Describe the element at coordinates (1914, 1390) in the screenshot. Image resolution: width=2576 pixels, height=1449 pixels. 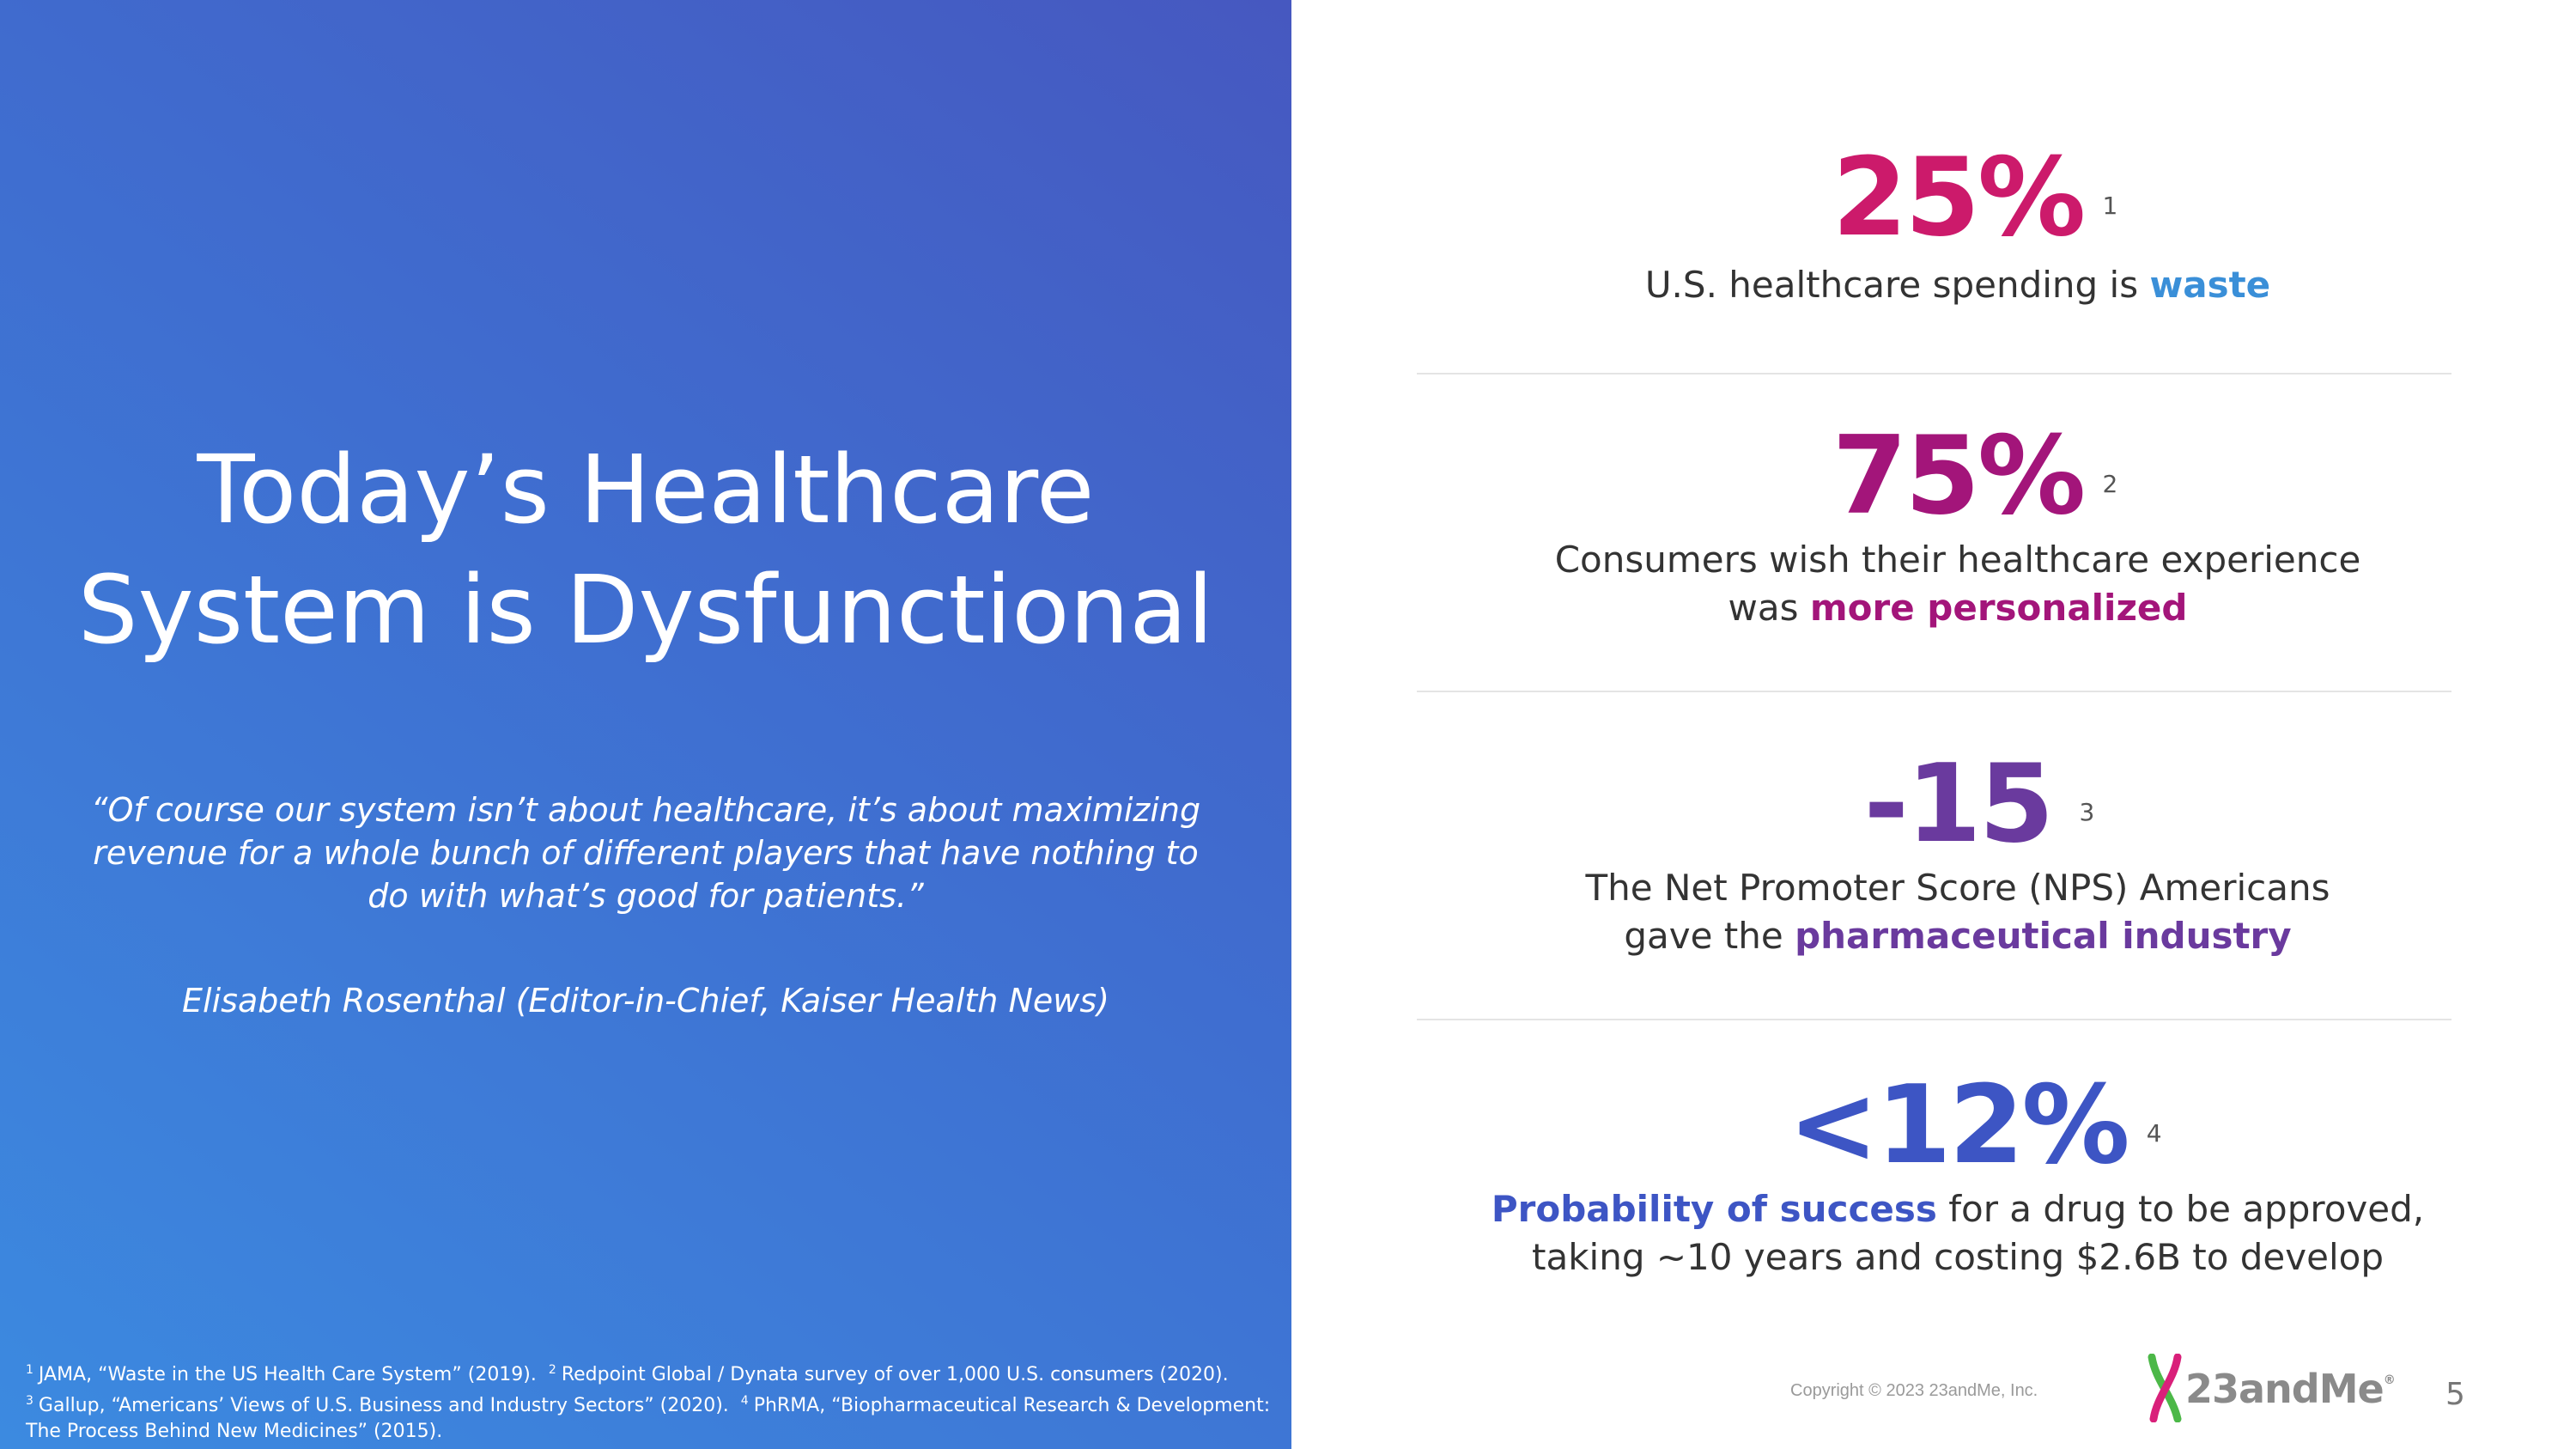
I see `copyright-text: Copyright © 2023 23andMe, Inc.` at that location.